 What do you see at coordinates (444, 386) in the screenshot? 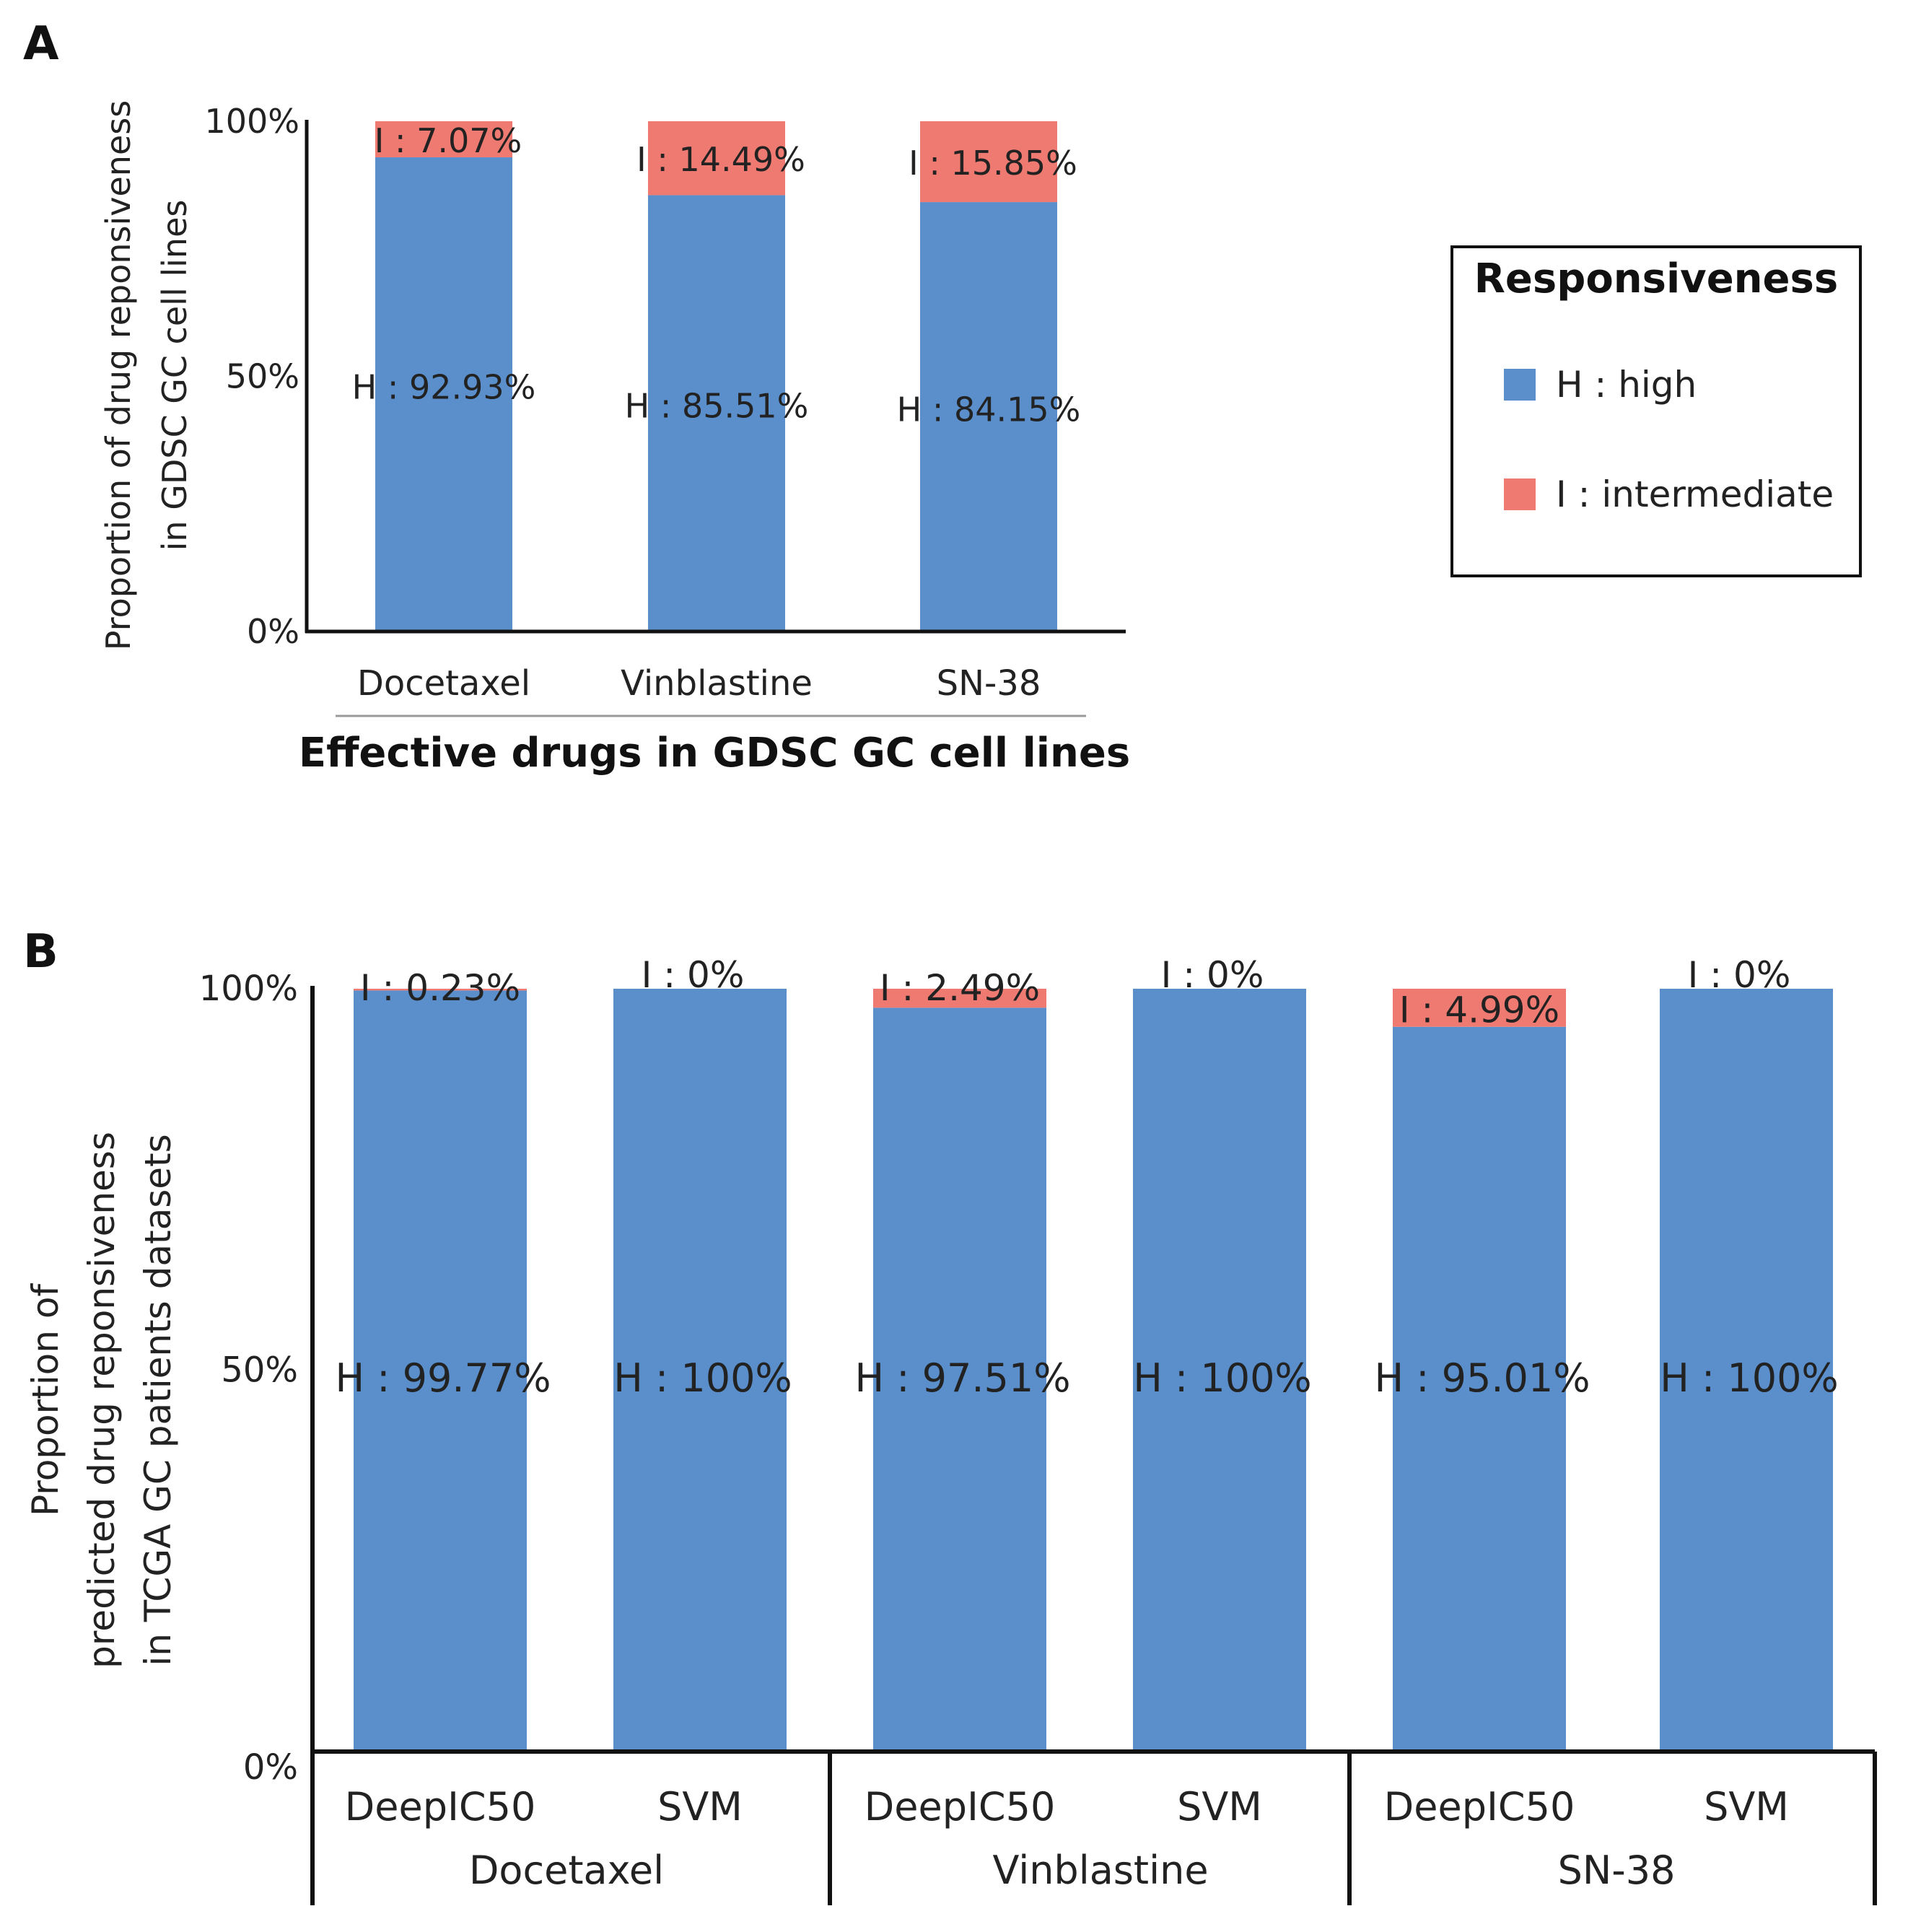
I see `data-label-high: H : 92.93%` at bounding box center [444, 386].